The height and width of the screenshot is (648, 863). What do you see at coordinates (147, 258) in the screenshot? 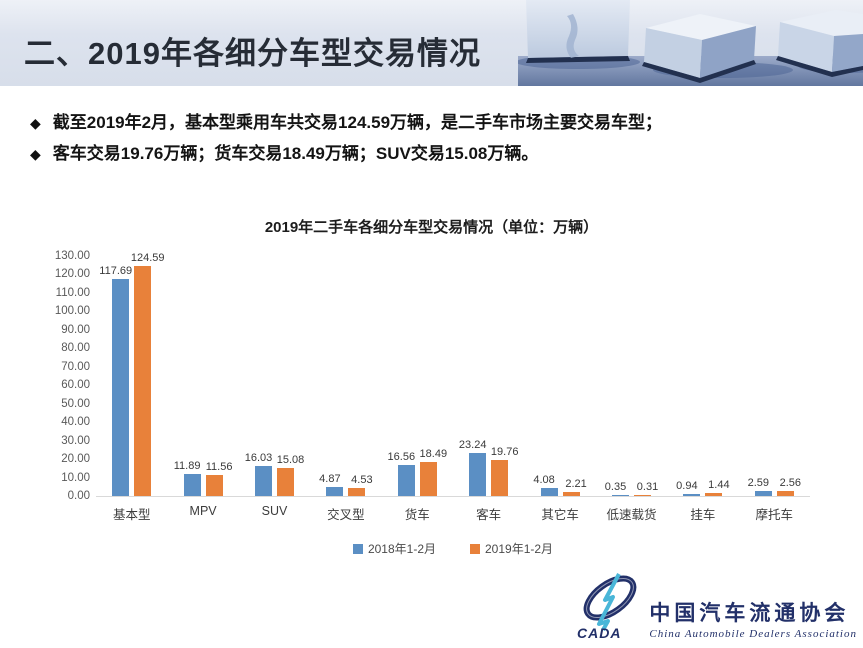
I see `bar-value-label: 124.59` at bounding box center [147, 258].